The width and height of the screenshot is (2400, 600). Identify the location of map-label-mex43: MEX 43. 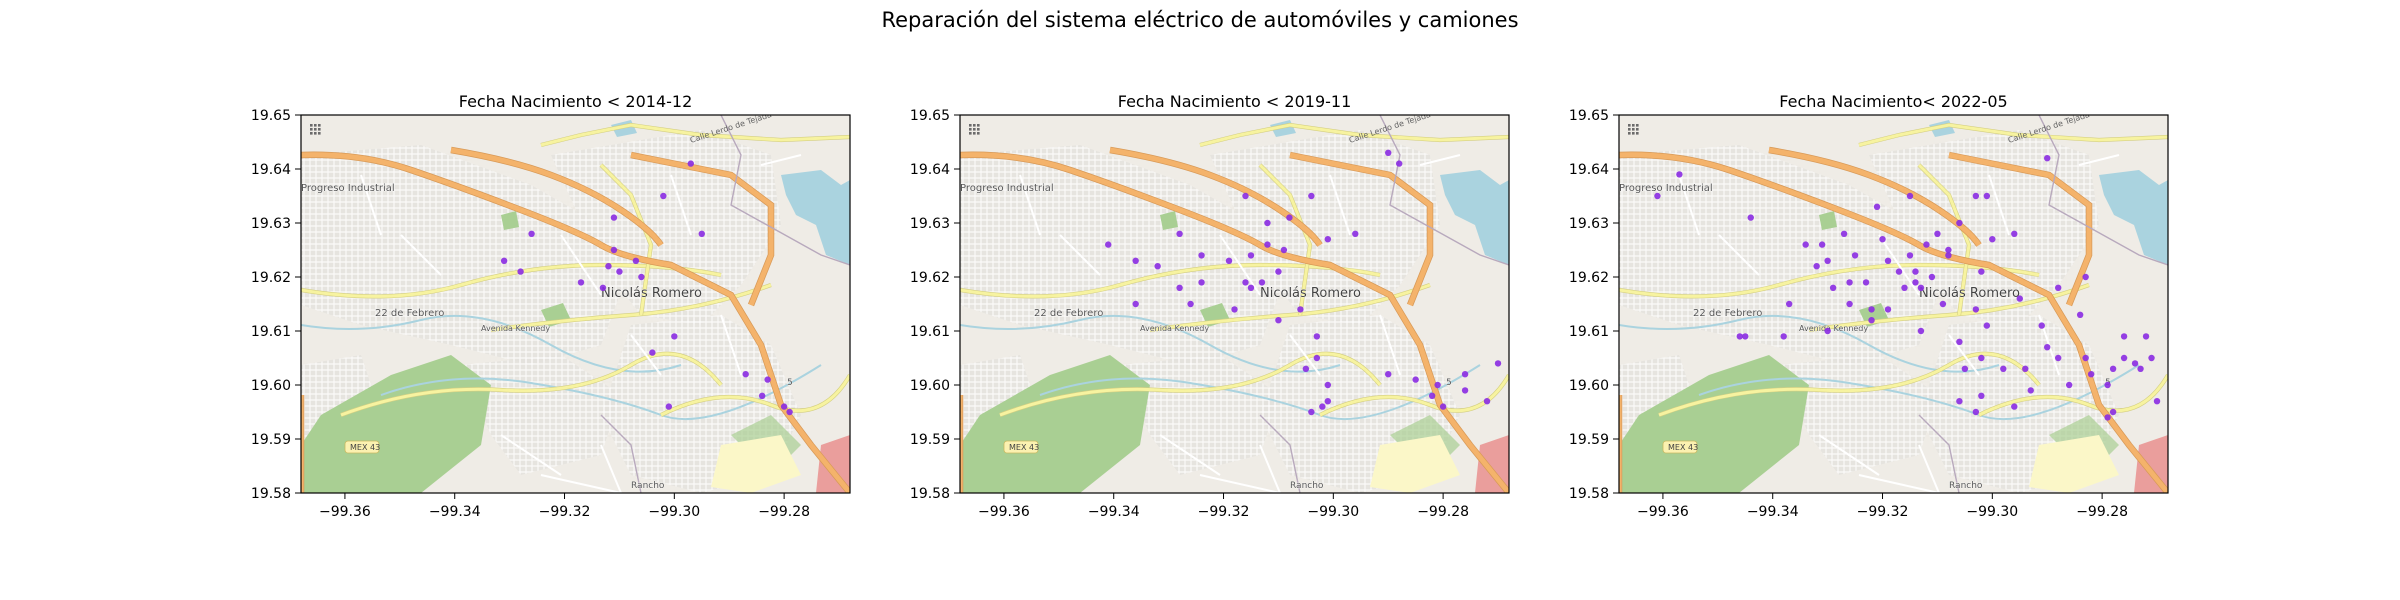
(1683, 447).